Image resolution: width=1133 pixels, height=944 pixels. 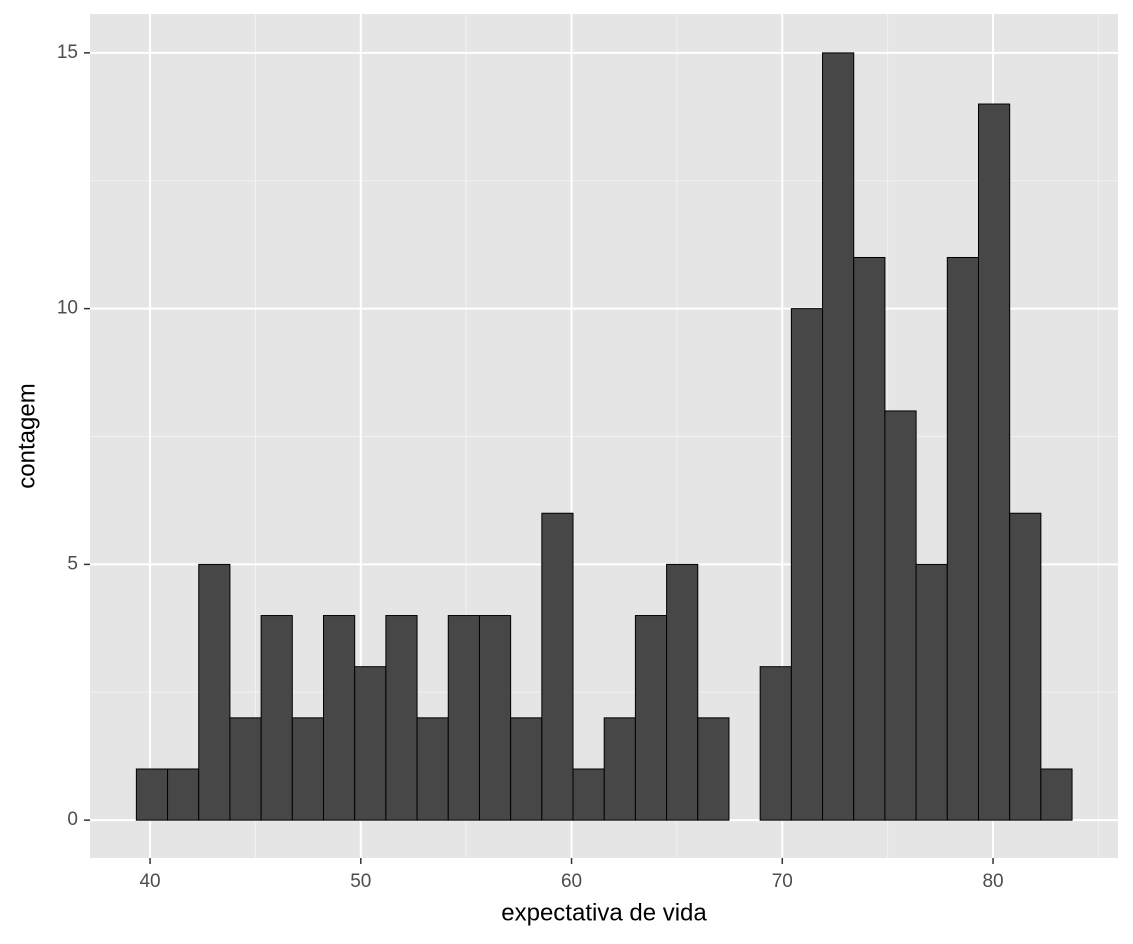 I want to click on y-axis-label: contagem, so click(x=26, y=435).